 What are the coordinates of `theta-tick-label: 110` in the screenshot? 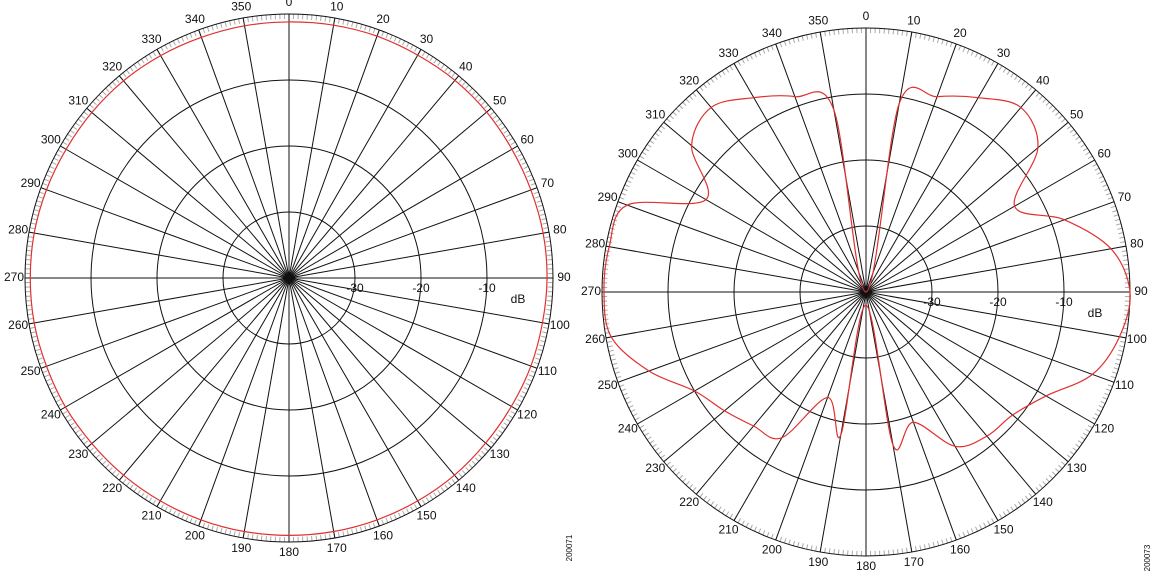 It's located at (547, 371).